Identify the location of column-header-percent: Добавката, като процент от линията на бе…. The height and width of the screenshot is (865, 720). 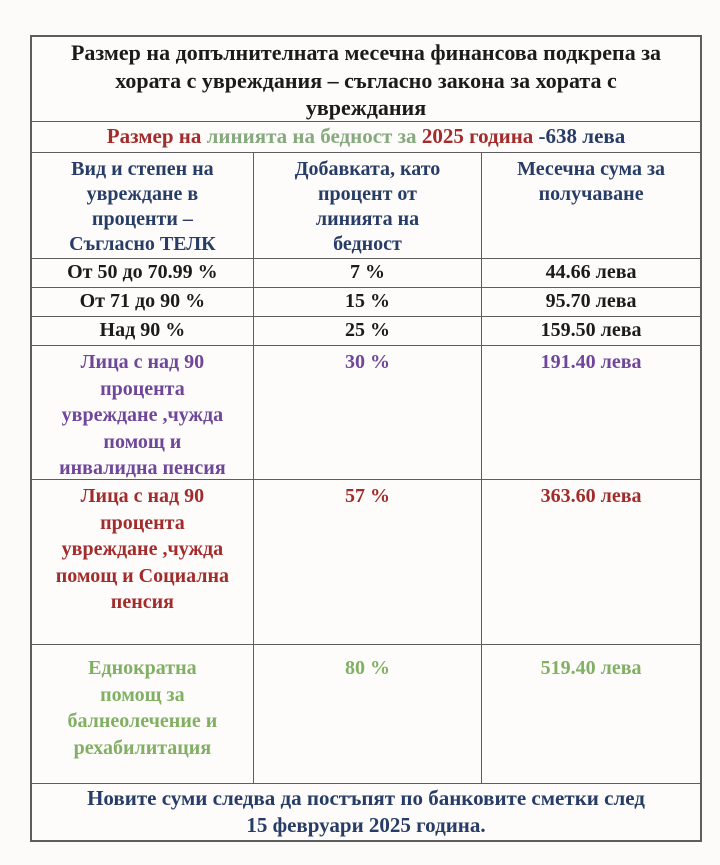
(368, 205).